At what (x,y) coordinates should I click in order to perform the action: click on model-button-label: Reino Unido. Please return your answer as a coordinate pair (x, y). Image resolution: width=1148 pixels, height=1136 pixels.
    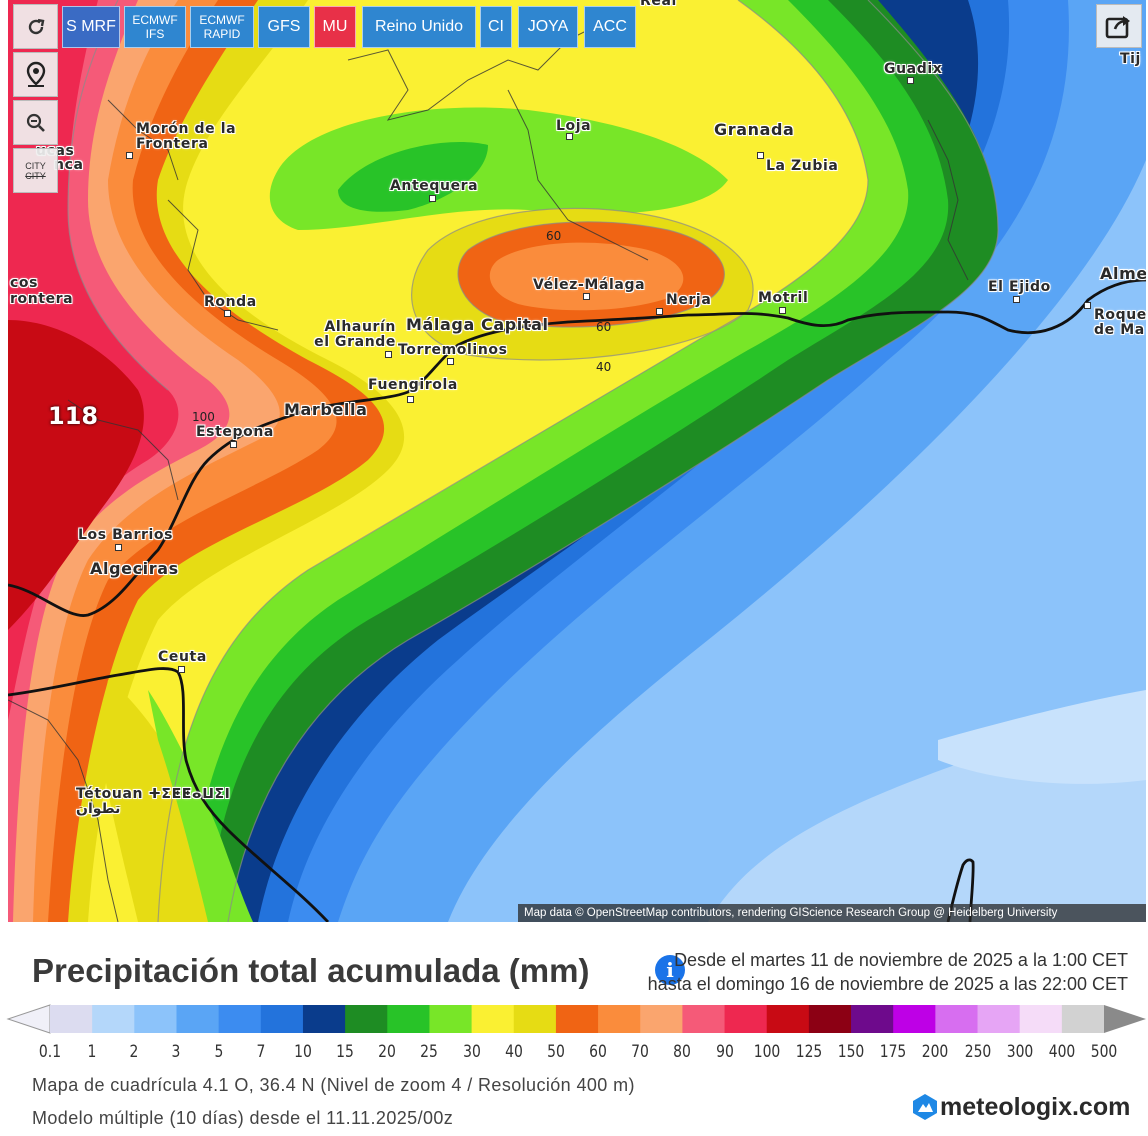
    Looking at the image, I should click on (419, 26).